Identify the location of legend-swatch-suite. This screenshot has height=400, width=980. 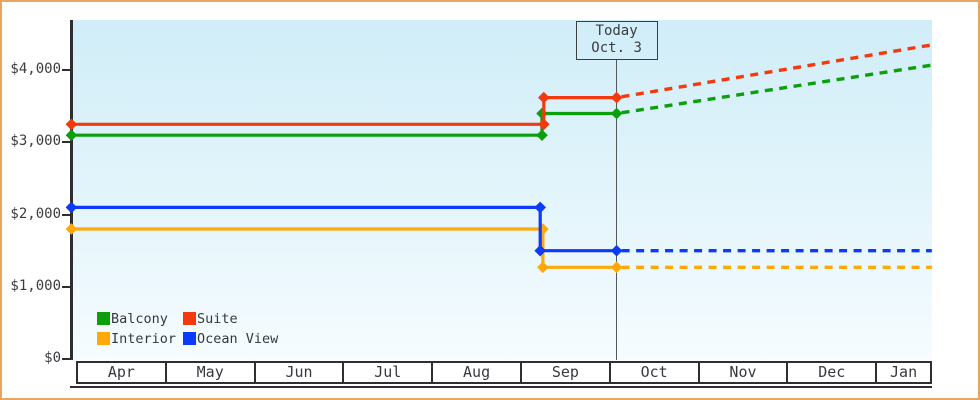
(189, 318).